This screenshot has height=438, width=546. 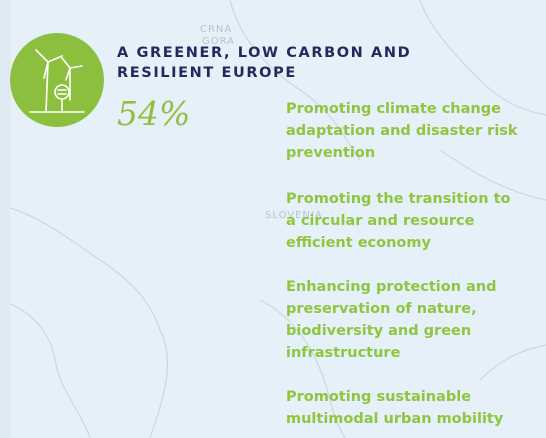 I want to click on item-line: infrastructure, so click(x=343, y=353).